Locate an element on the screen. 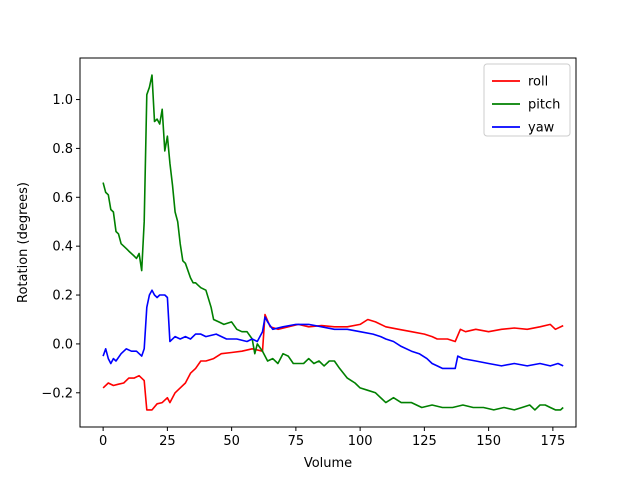 This screenshot has width=640, height=480. y-tick-label: 0.0 is located at coordinates (62, 344).